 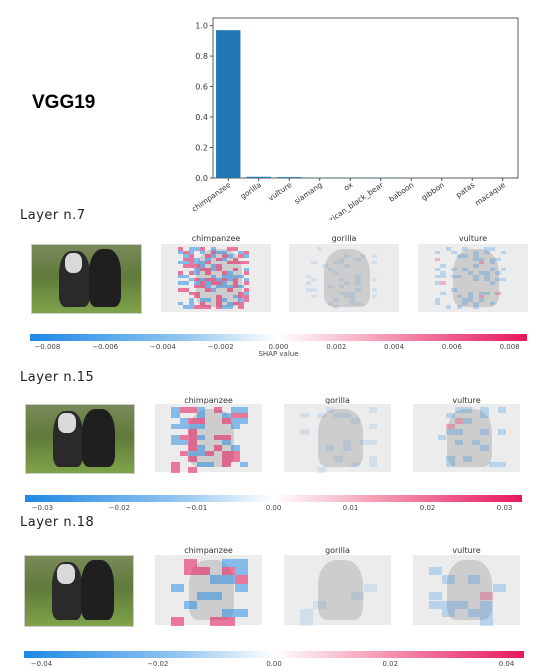 I want to click on colorbar-tick-label: 0.006, so click(x=452, y=347).